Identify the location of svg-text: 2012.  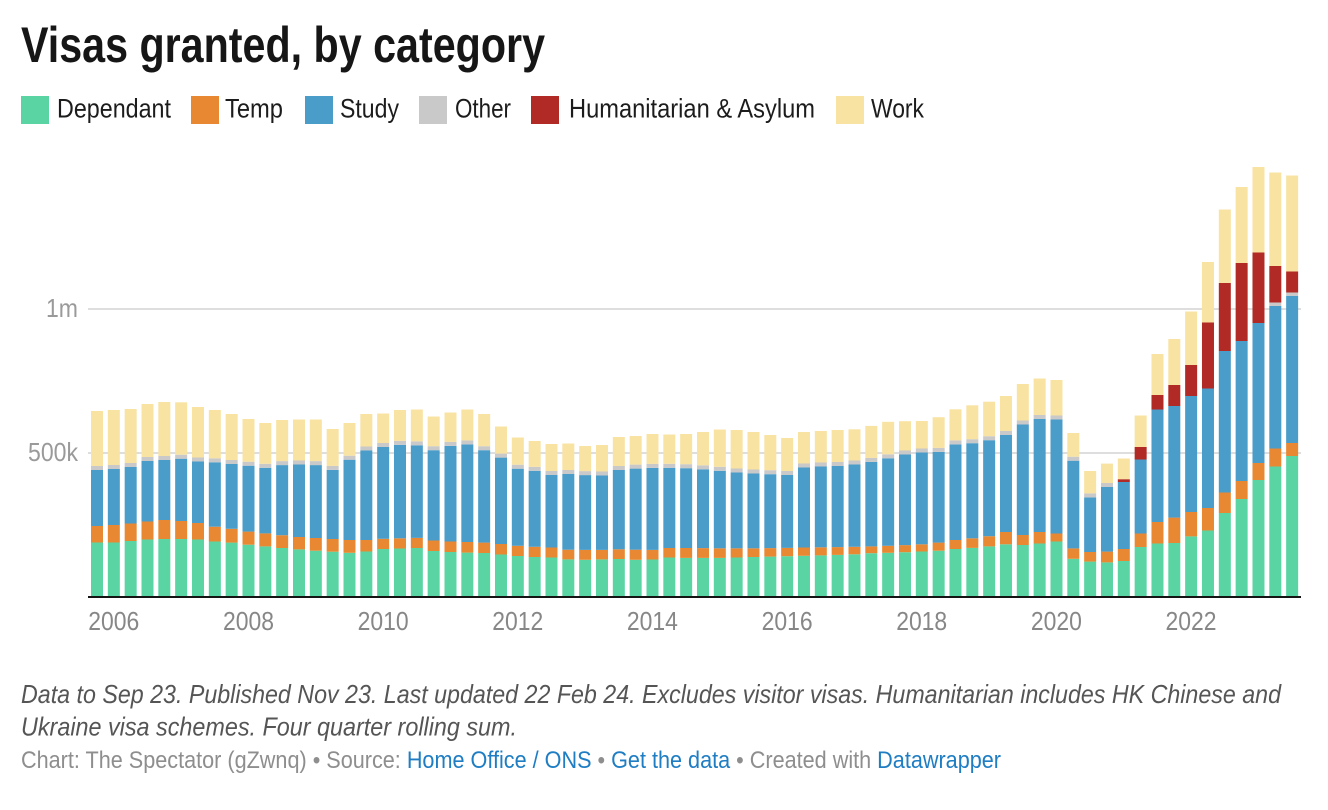
(517, 621).